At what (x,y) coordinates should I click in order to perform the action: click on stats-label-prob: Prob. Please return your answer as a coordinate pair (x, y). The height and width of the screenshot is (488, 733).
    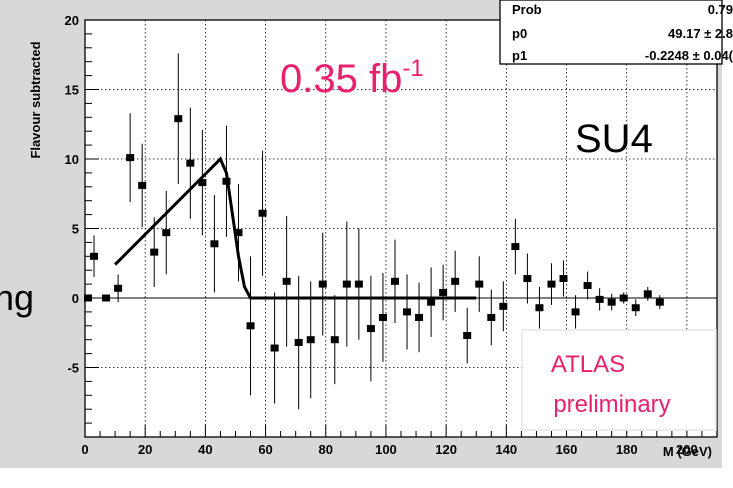
    Looking at the image, I should click on (527, 9).